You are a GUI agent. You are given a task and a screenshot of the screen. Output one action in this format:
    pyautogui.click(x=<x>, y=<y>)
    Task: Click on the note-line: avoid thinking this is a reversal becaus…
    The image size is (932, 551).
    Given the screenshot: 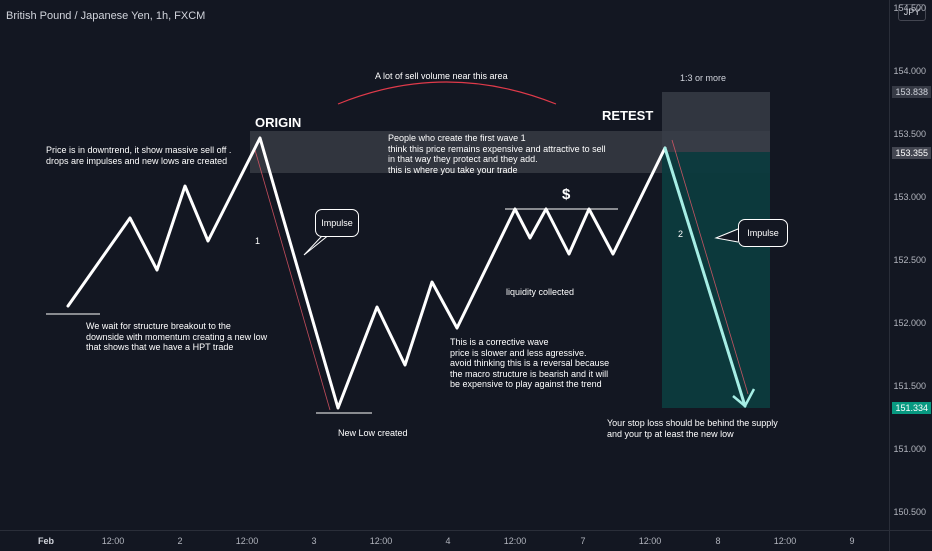 What is the action you would take?
    pyautogui.click(x=530, y=363)
    